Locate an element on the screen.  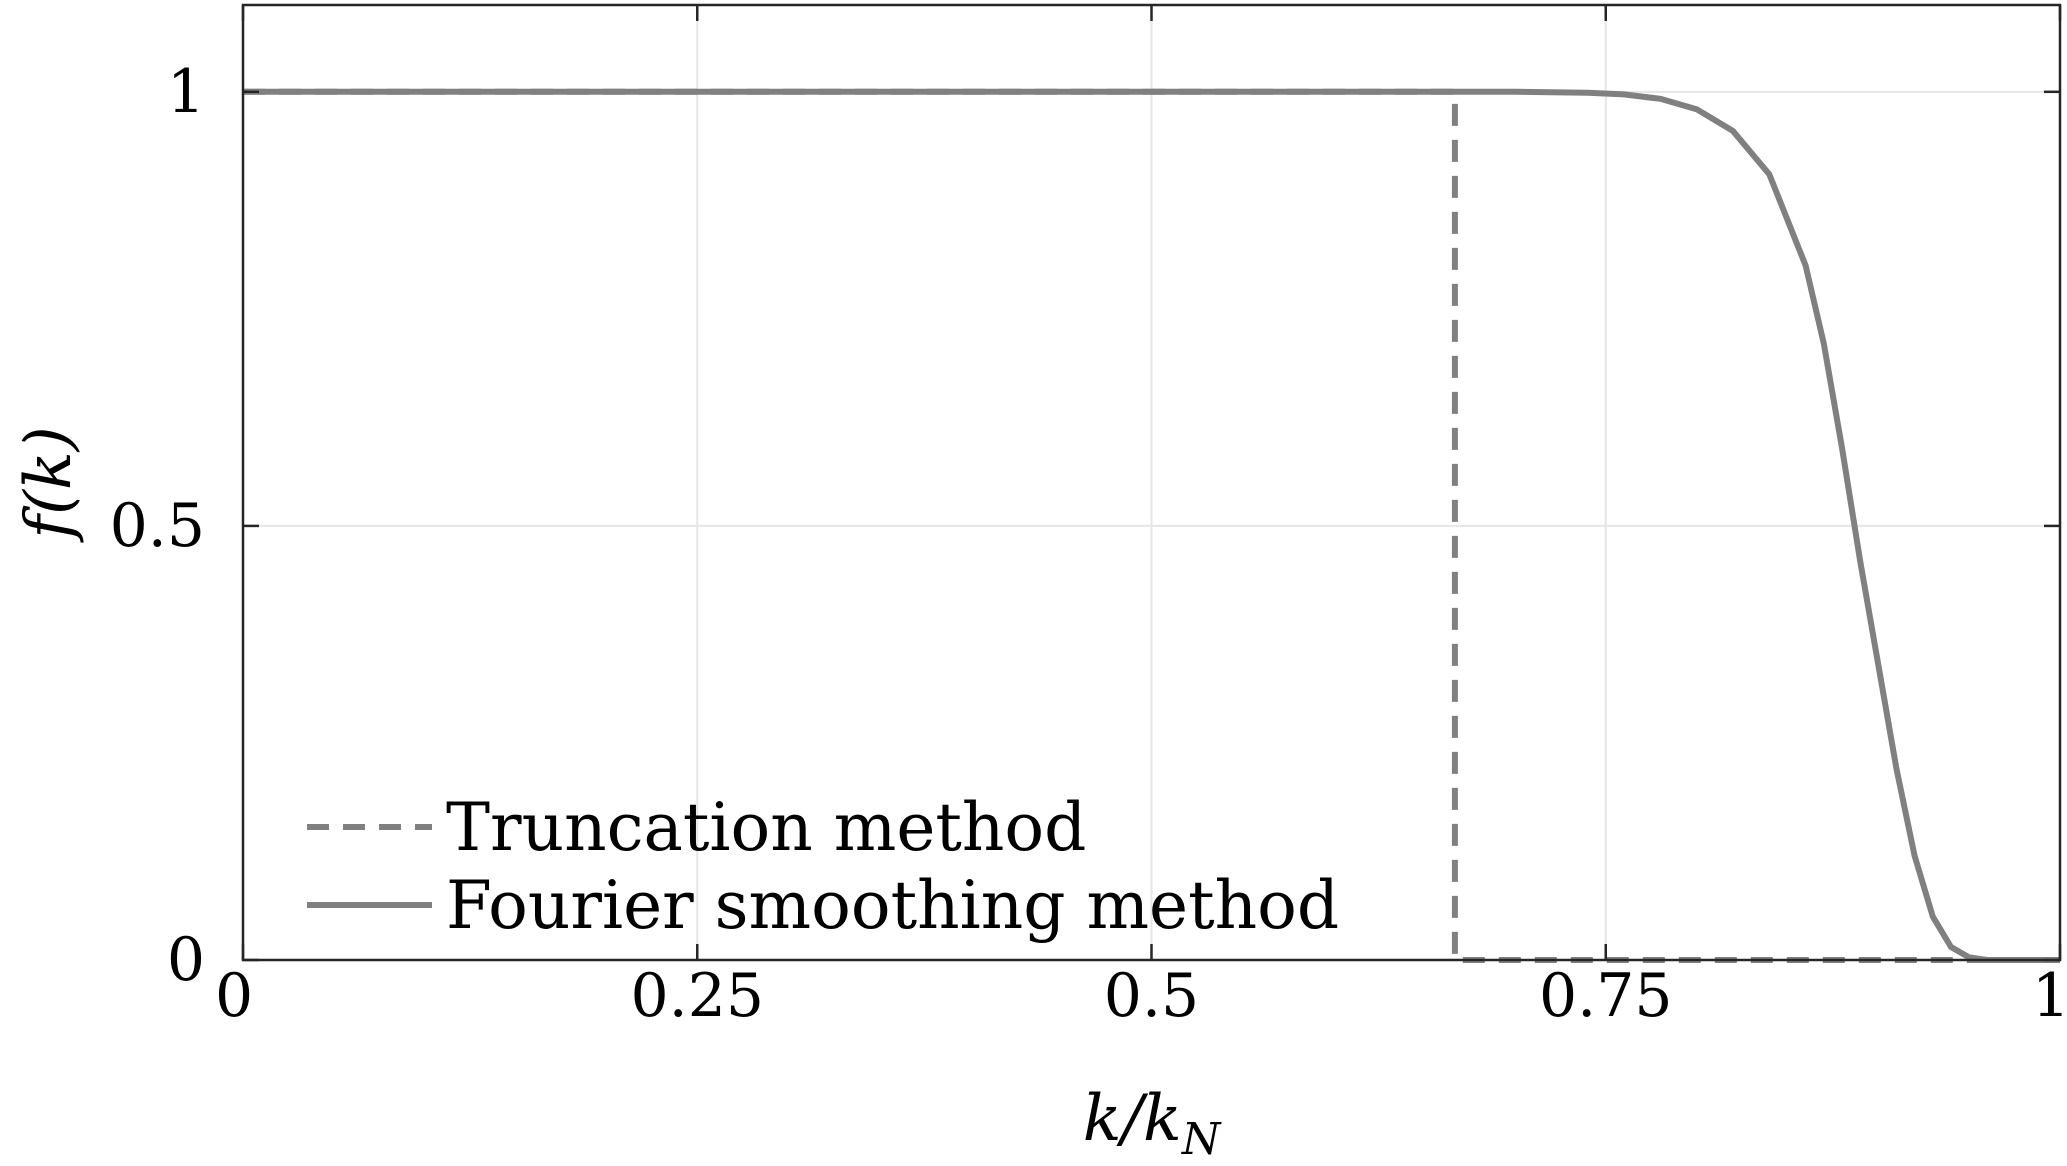
legend-label-1: Truncation method is located at coordinates (766, 827).